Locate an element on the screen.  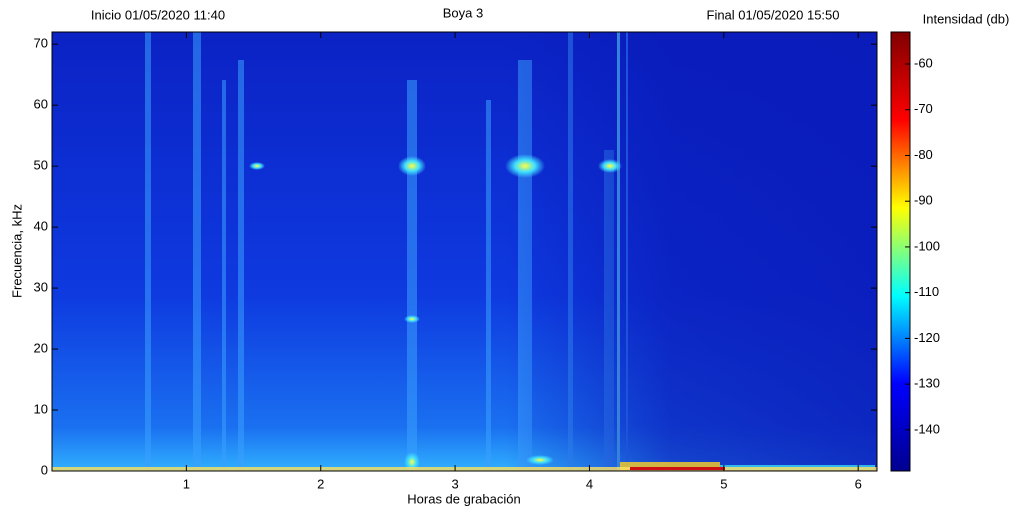
colorbar-tick-label: -140 is located at coordinates (927, 428).